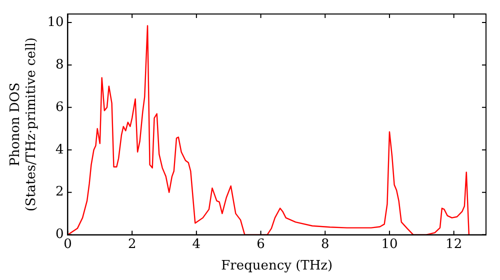  Describe the element at coordinates (196, 244) in the screenshot. I see `x-tick-label: 4` at that location.